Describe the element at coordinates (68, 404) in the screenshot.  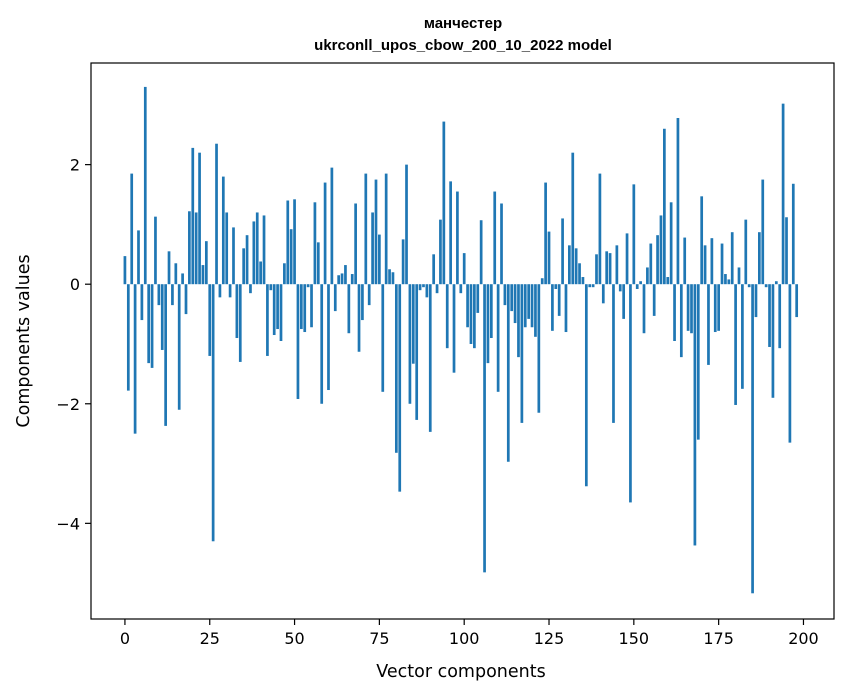
I see `y-tick-label: −2` at that location.